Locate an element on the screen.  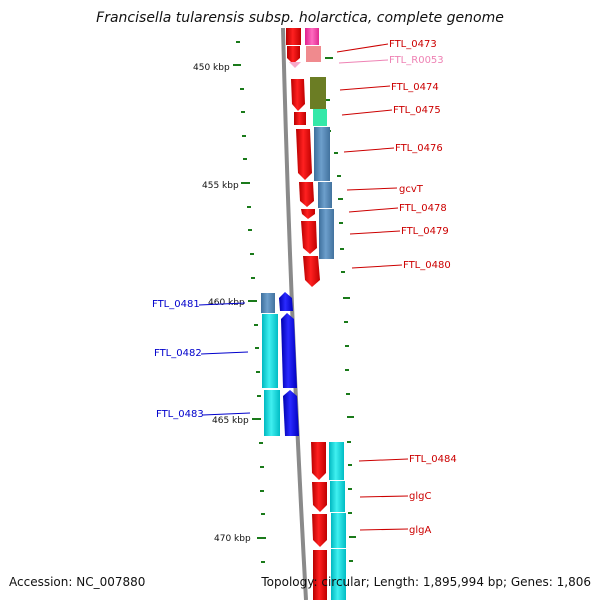
scale-labels: 450 kbp 455 kbp 460 kbp 465 kbp 470 kbp is located at coordinates (222, 303).